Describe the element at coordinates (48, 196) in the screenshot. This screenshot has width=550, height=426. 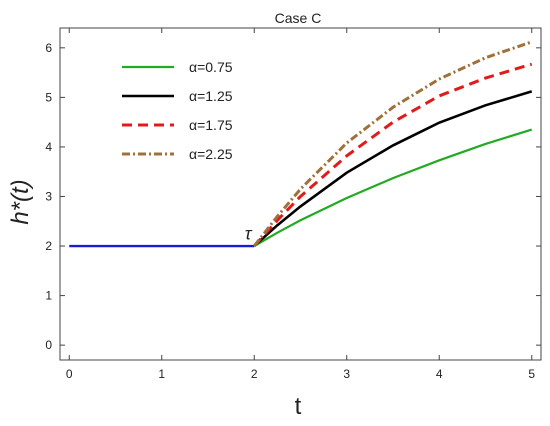
I see `y-tick-label: 3` at that location.